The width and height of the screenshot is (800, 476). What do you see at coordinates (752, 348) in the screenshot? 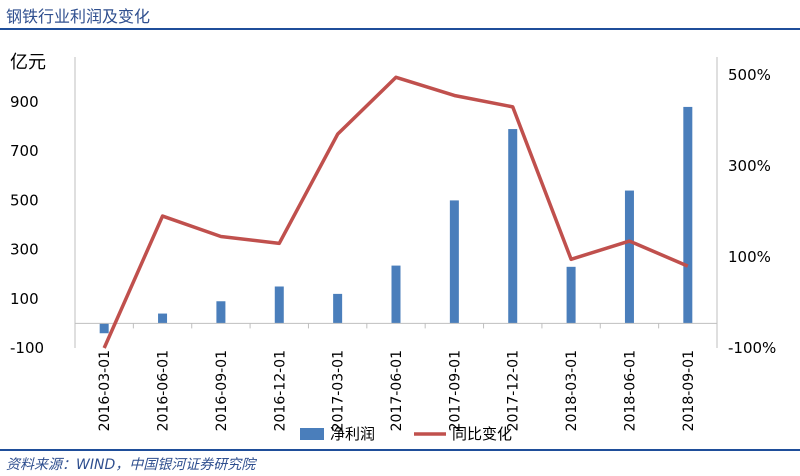
I see `right-tick-label: -100%` at bounding box center [752, 348].